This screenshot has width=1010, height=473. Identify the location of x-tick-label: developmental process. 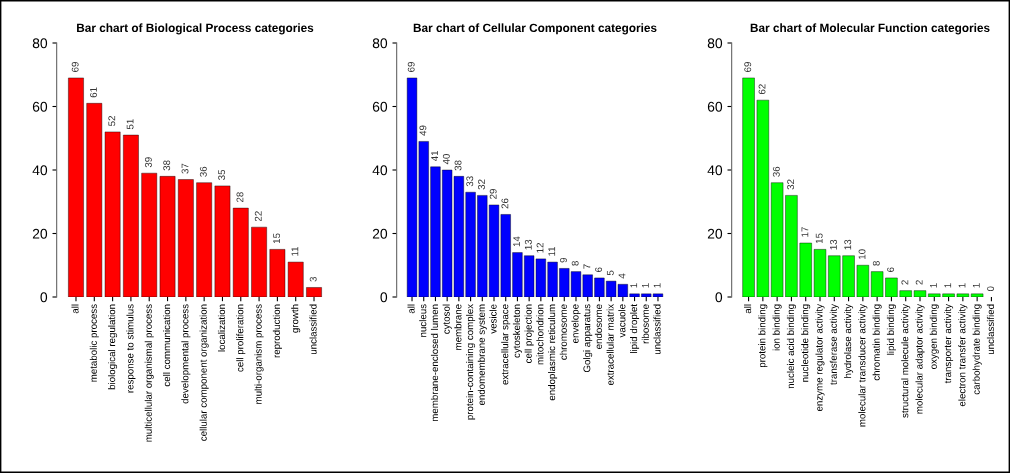
(186, 354).